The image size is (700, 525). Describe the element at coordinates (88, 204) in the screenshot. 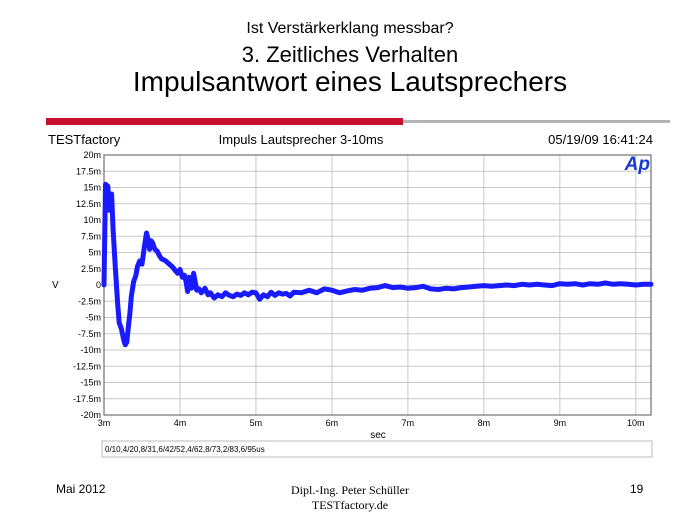

I see `y-tick-label: 12.5m` at that location.